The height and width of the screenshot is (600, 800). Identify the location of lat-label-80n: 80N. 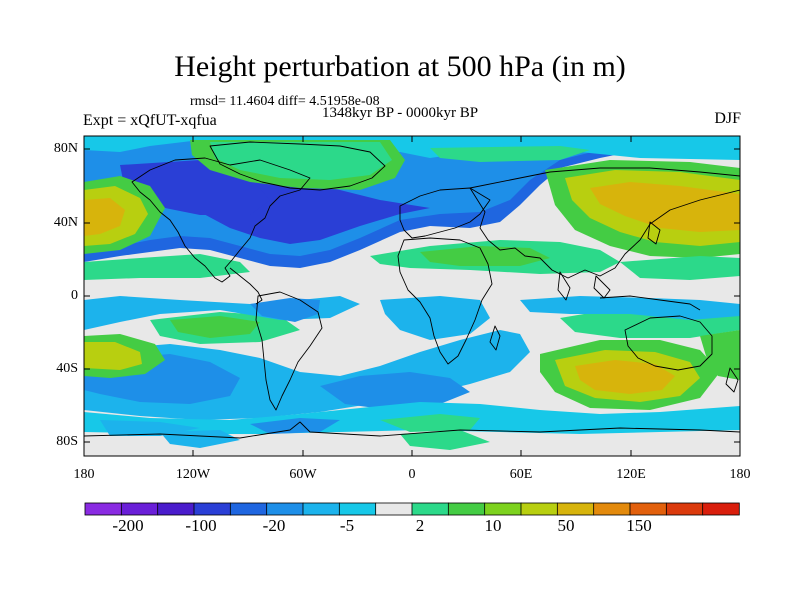
(65, 148).